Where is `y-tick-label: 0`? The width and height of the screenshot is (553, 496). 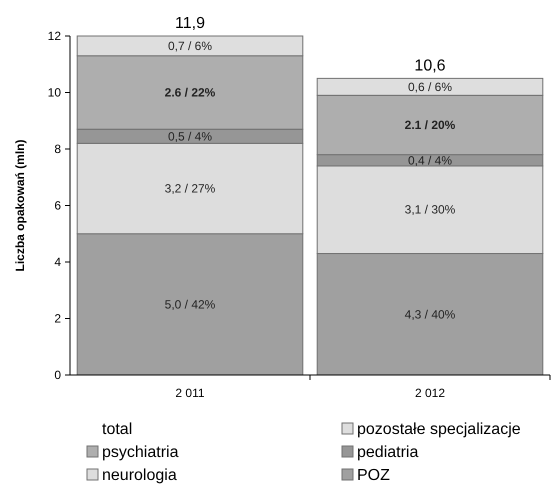
y-tick-label: 0 is located at coordinates (58, 375).